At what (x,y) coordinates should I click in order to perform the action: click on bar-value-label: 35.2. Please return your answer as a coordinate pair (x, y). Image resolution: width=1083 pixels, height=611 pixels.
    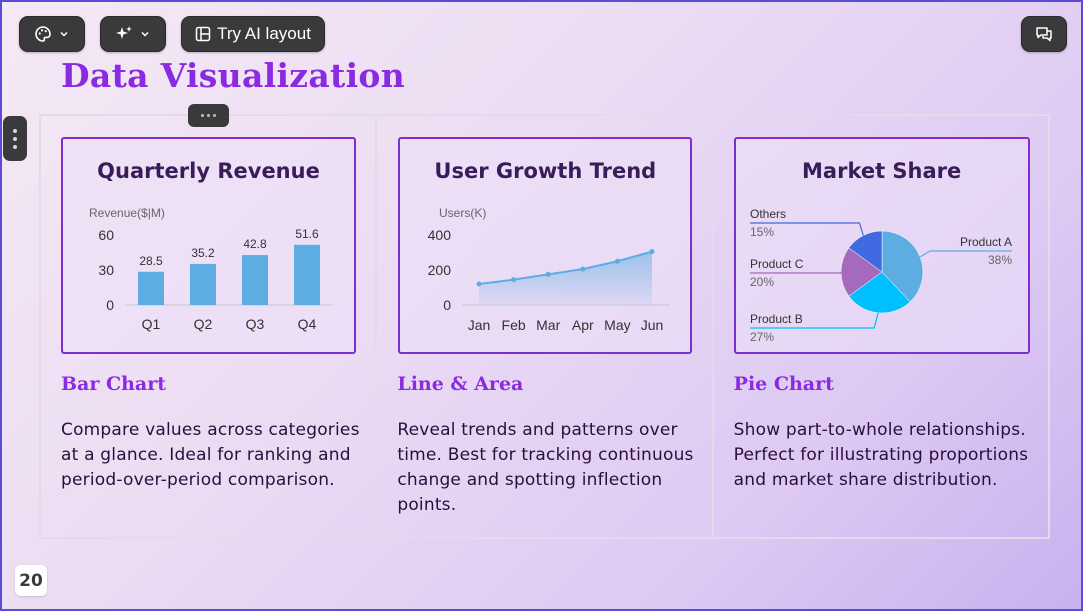
    Looking at the image, I should click on (203, 253).